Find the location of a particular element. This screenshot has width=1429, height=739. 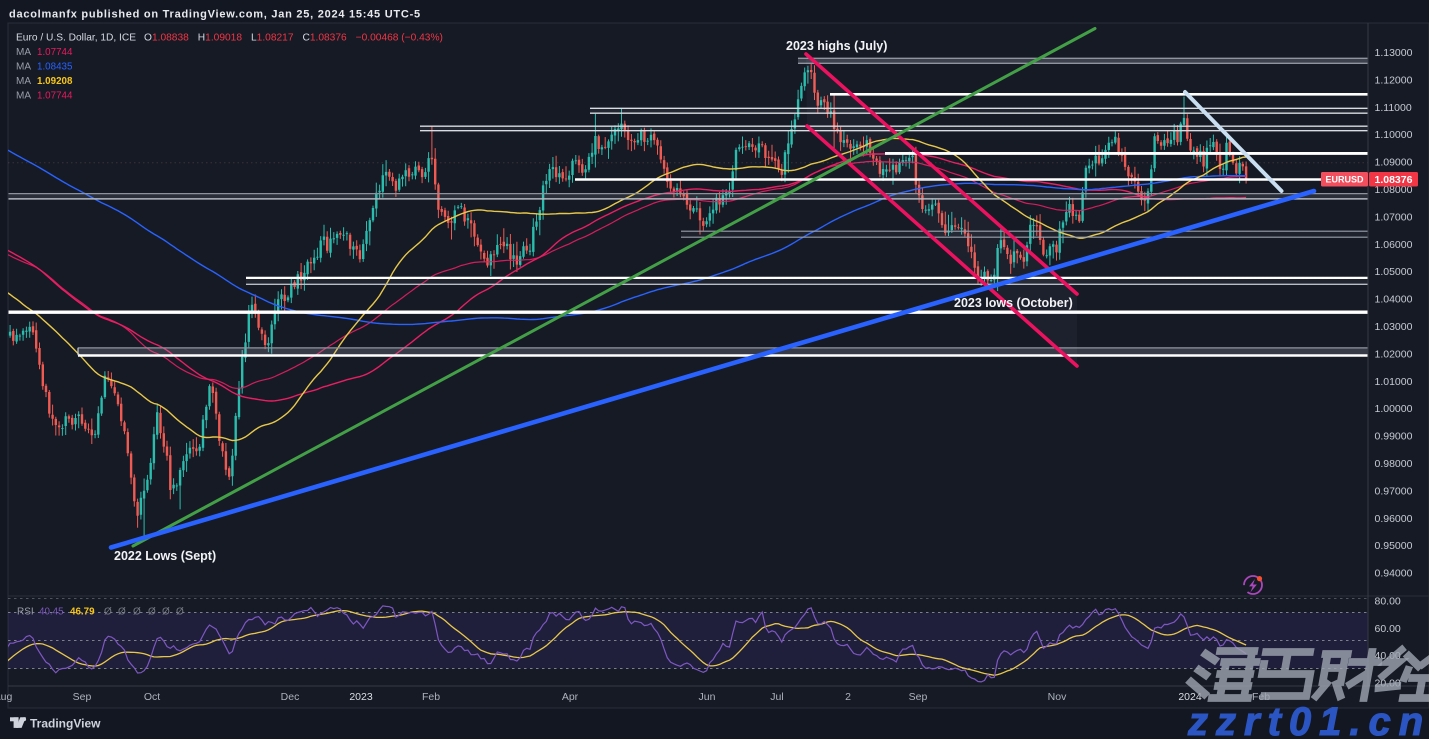

svg-text: 1.10000 is located at coordinates (1394, 135).